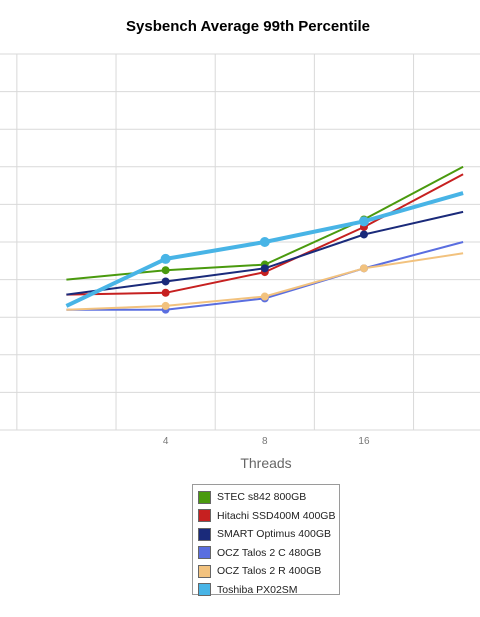 The height and width of the screenshot is (617, 480). I want to click on x-tick-label: 16, so click(364, 441).